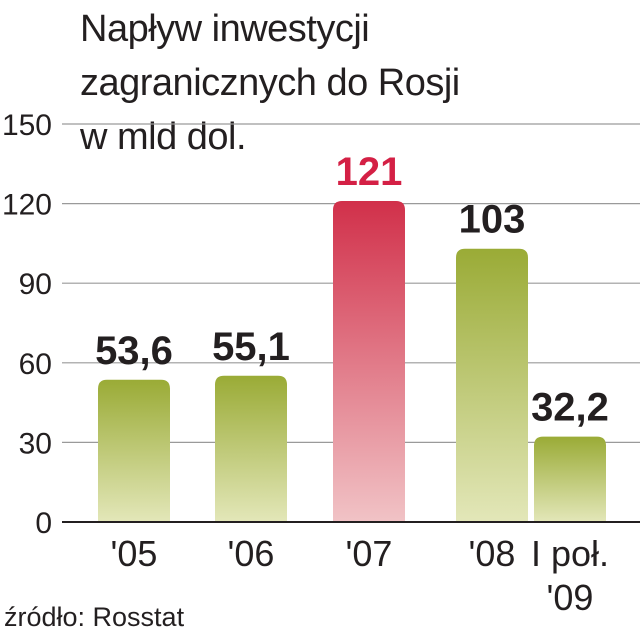 Image resolution: width=640 pixels, height=640 pixels. I want to click on x-tick-label-1: '06, so click(251, 553).